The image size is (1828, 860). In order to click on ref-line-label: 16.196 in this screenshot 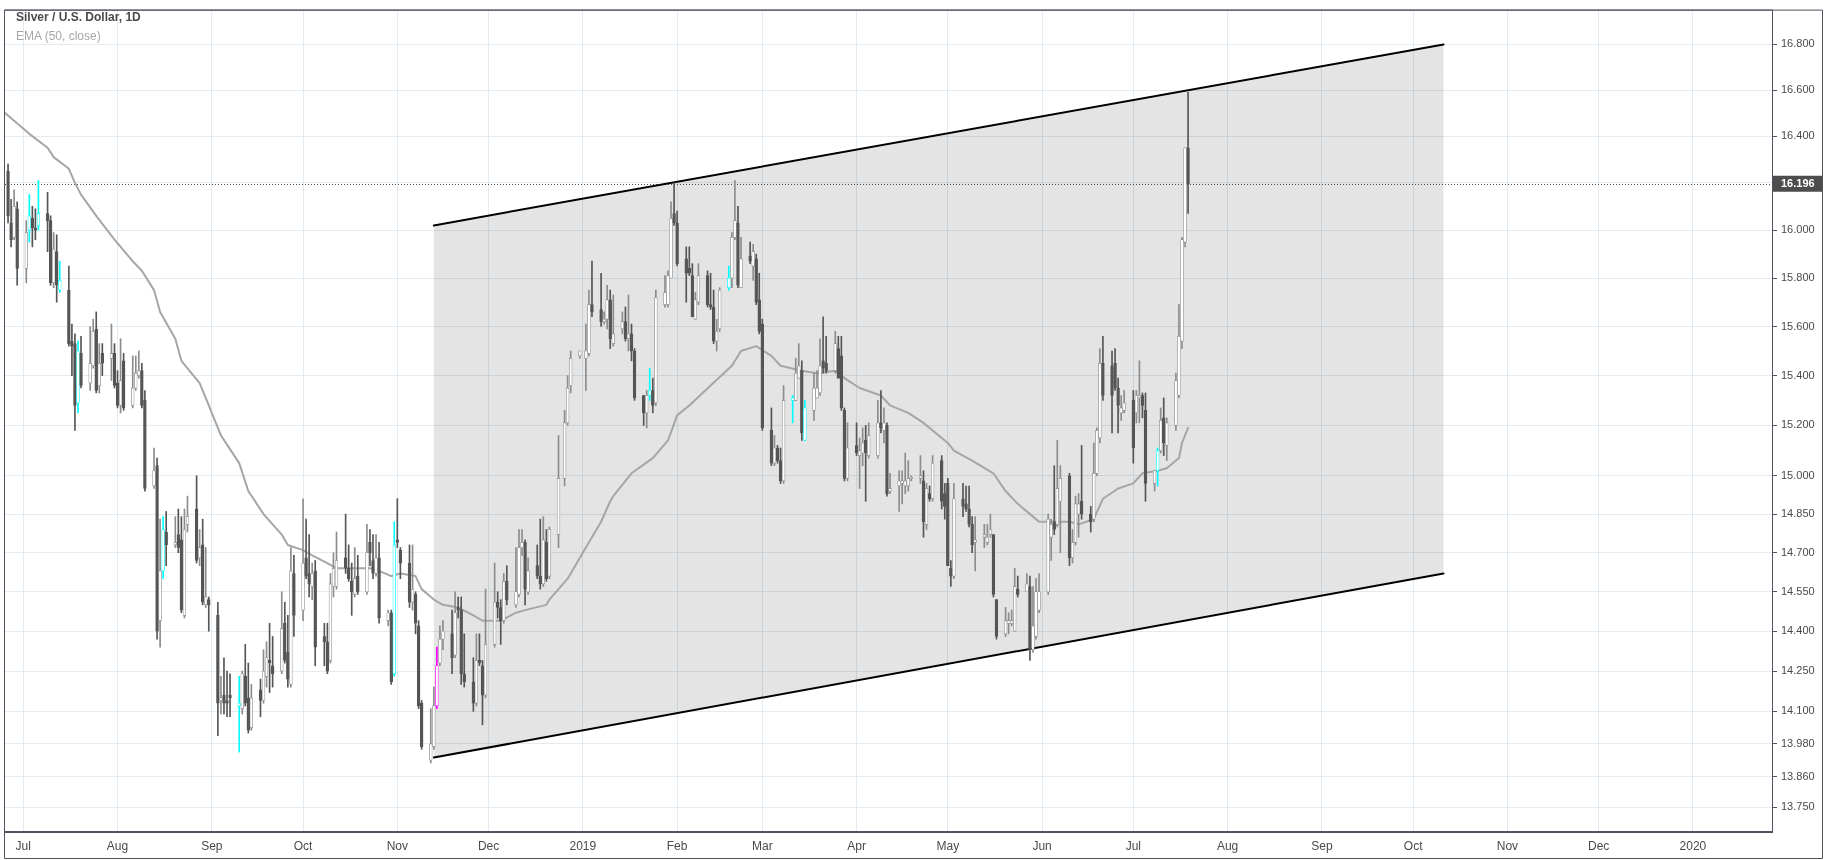, I will do `click(1798, 183)`.